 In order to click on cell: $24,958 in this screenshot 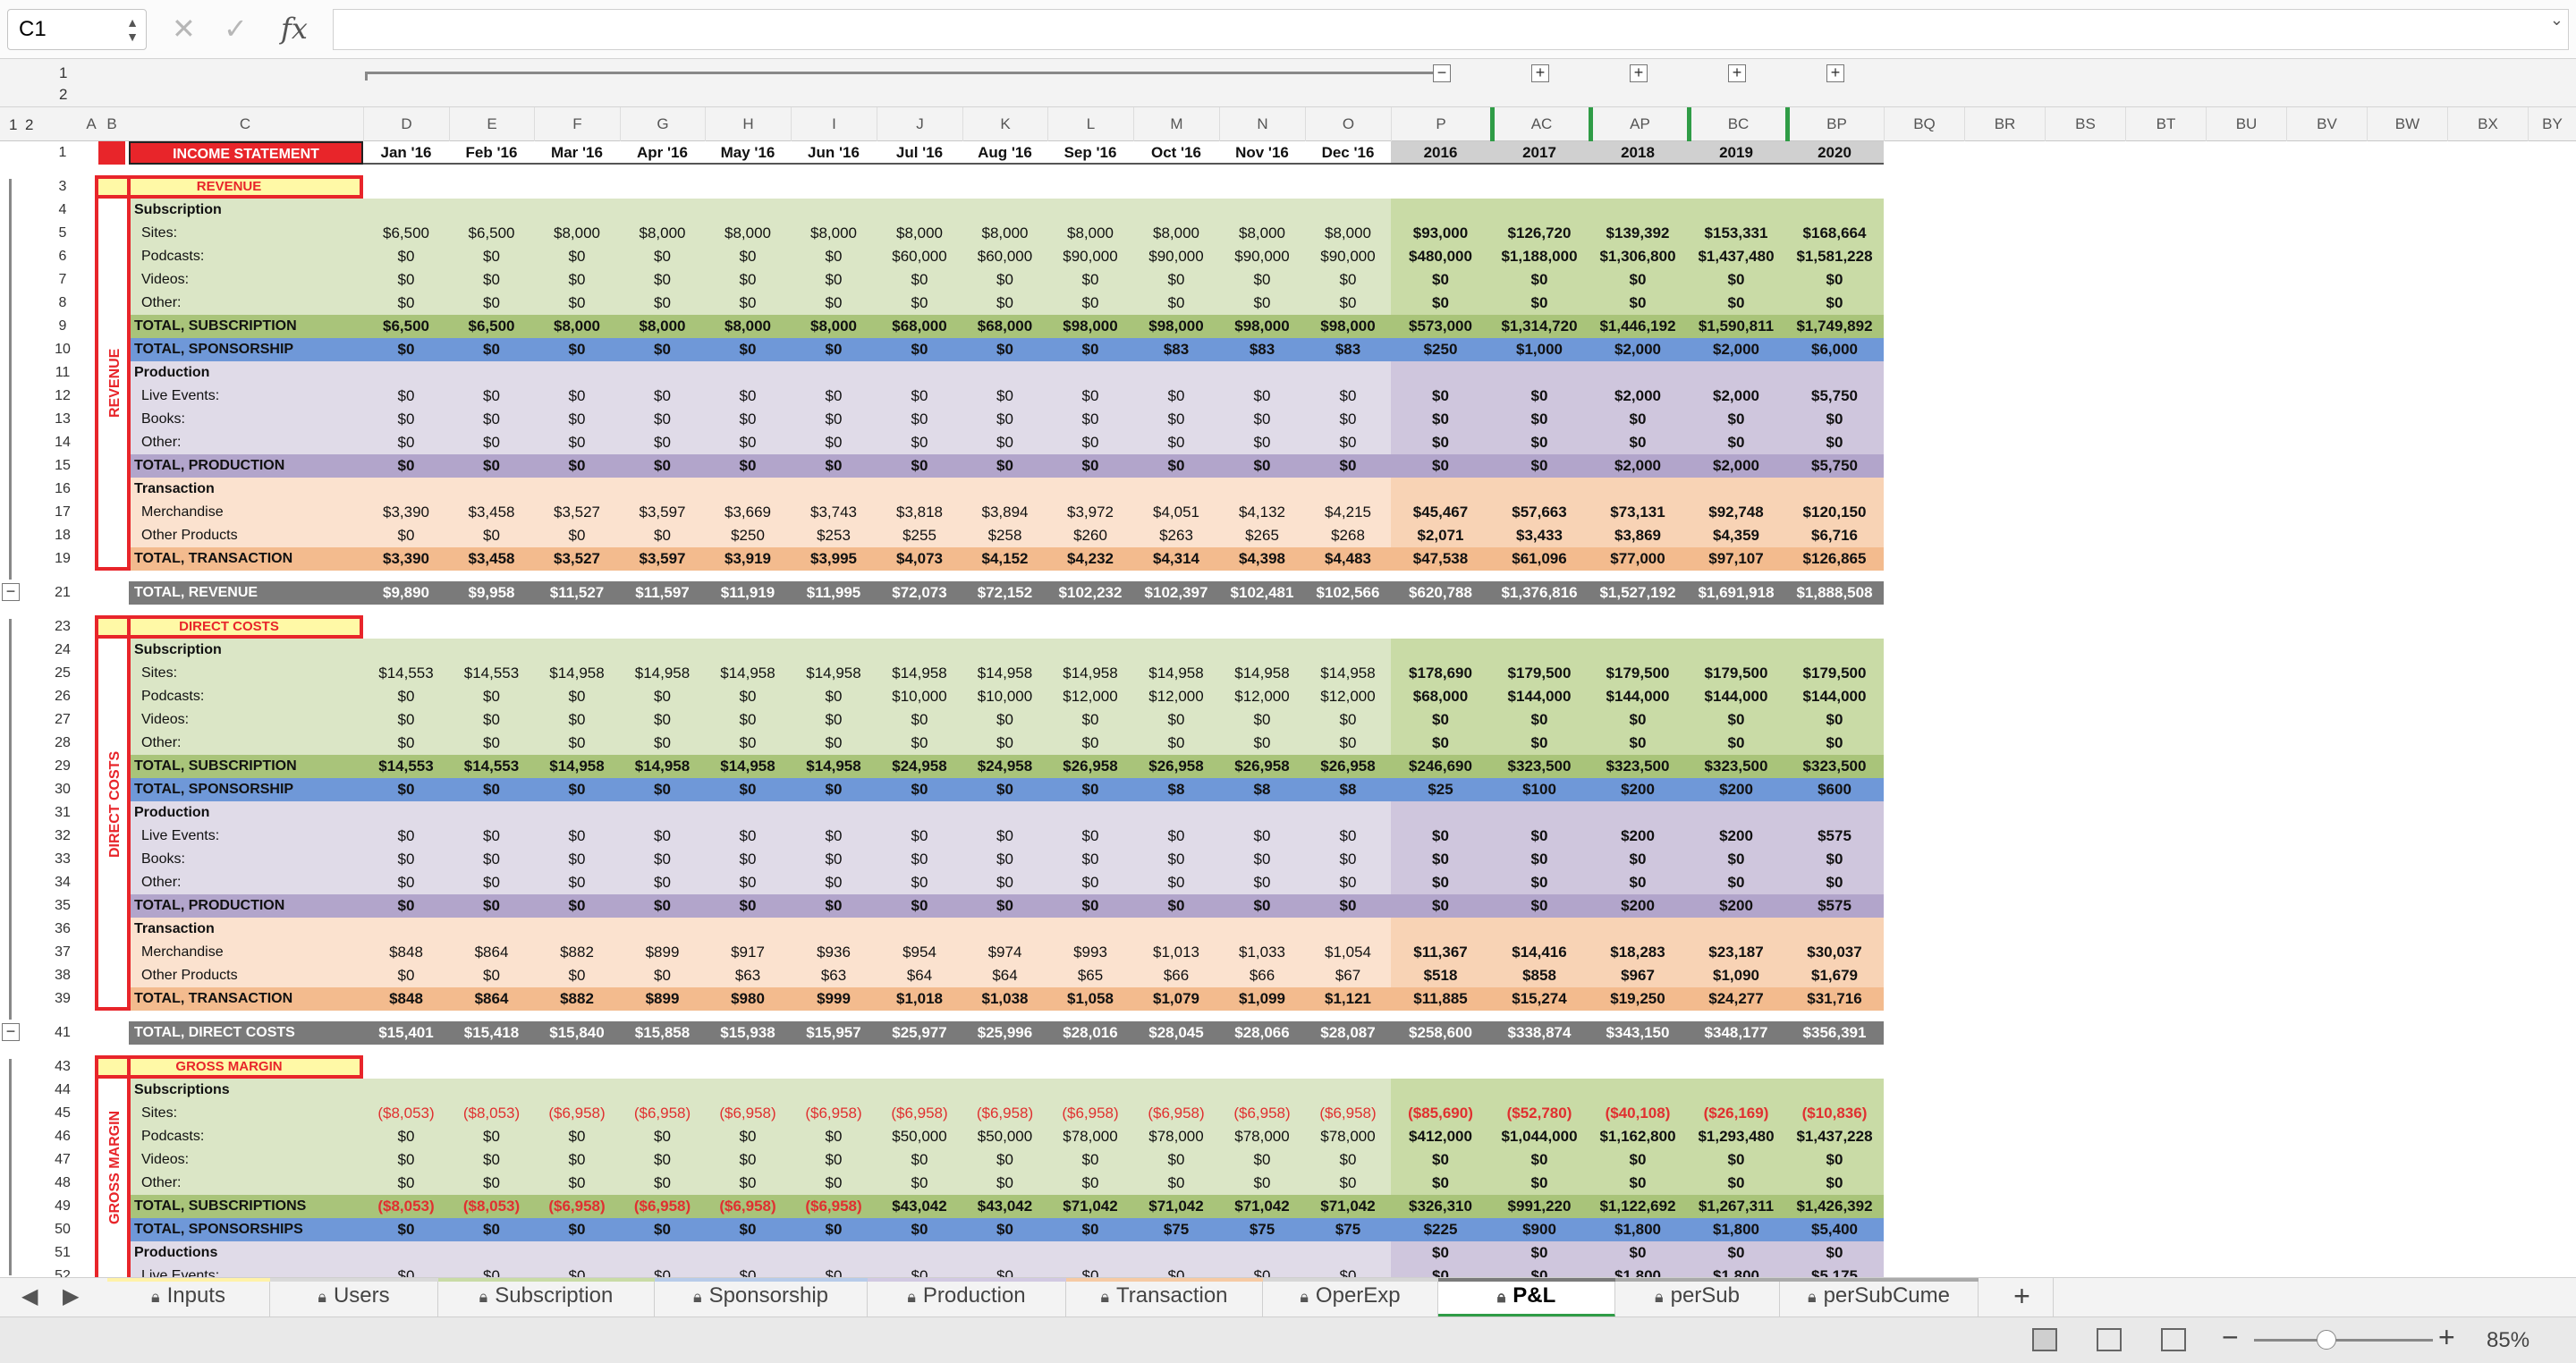, I will do `click(1004, 767)`.